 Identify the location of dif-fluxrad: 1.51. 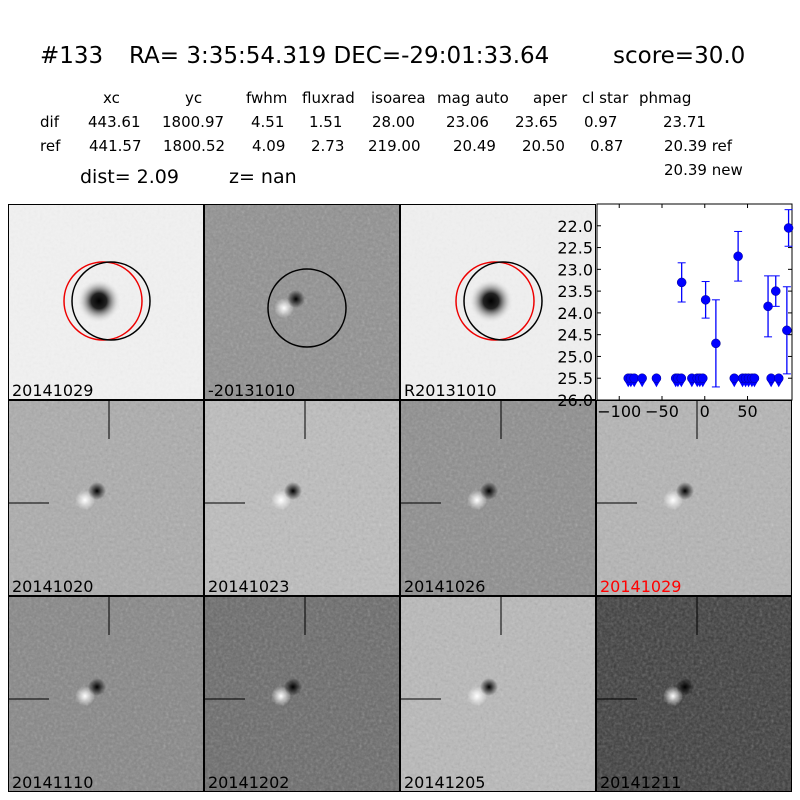
(326, 122).